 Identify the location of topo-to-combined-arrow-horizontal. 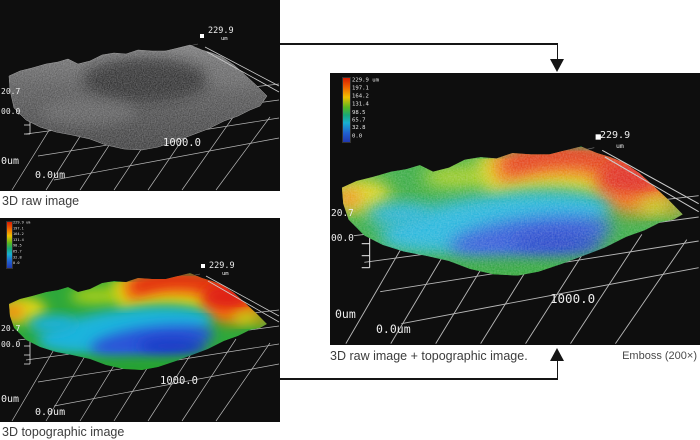
(419, 379).